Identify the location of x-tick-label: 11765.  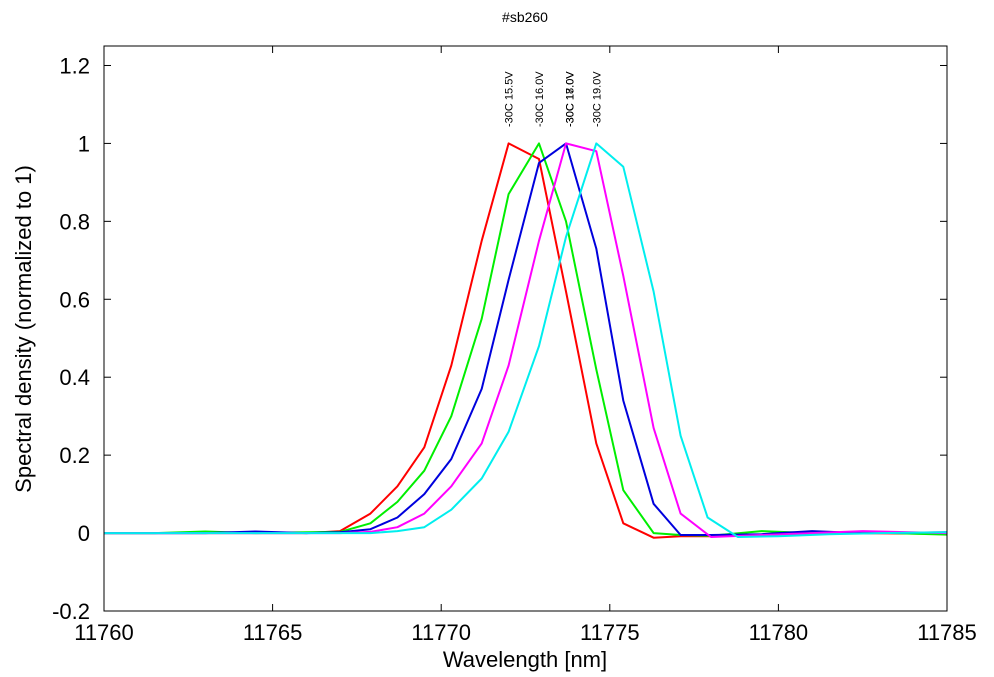
(273, 632).